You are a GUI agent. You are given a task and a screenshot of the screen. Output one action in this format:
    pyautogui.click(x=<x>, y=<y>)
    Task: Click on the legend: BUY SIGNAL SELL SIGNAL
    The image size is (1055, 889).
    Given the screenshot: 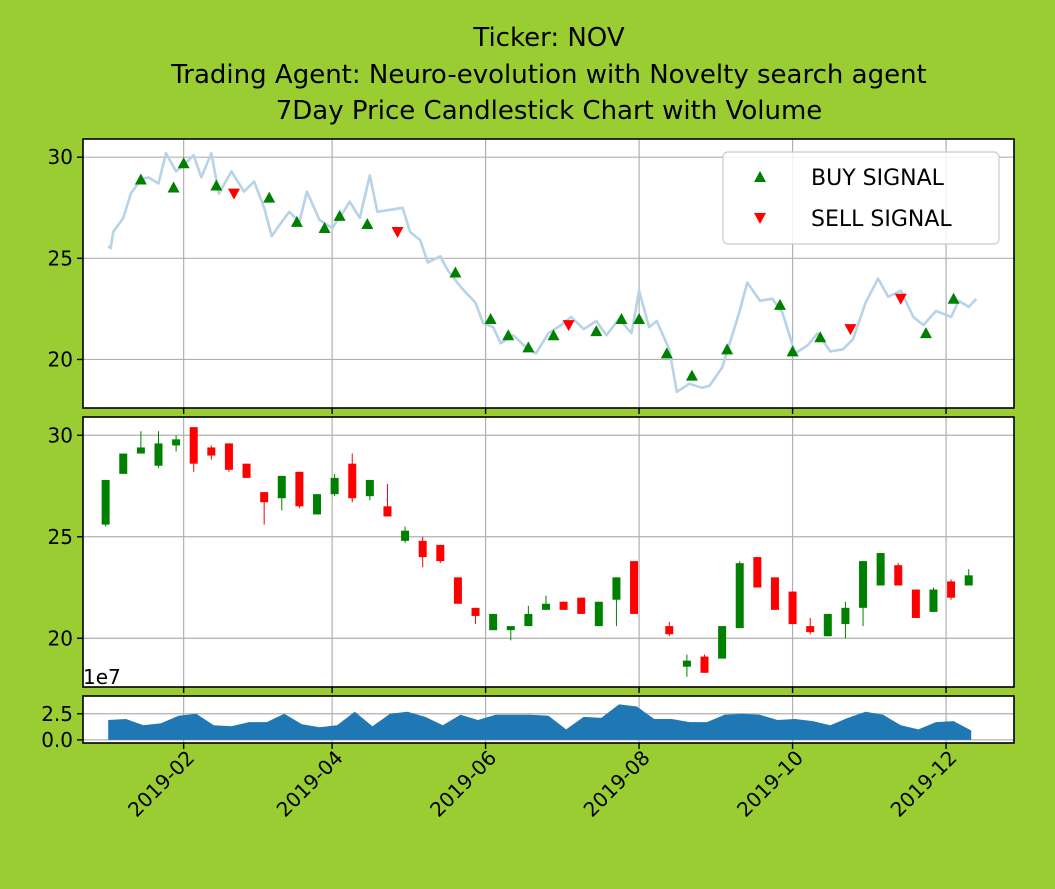 What is the action you would take?
    pyautogui.click(x=861, y=198)
    